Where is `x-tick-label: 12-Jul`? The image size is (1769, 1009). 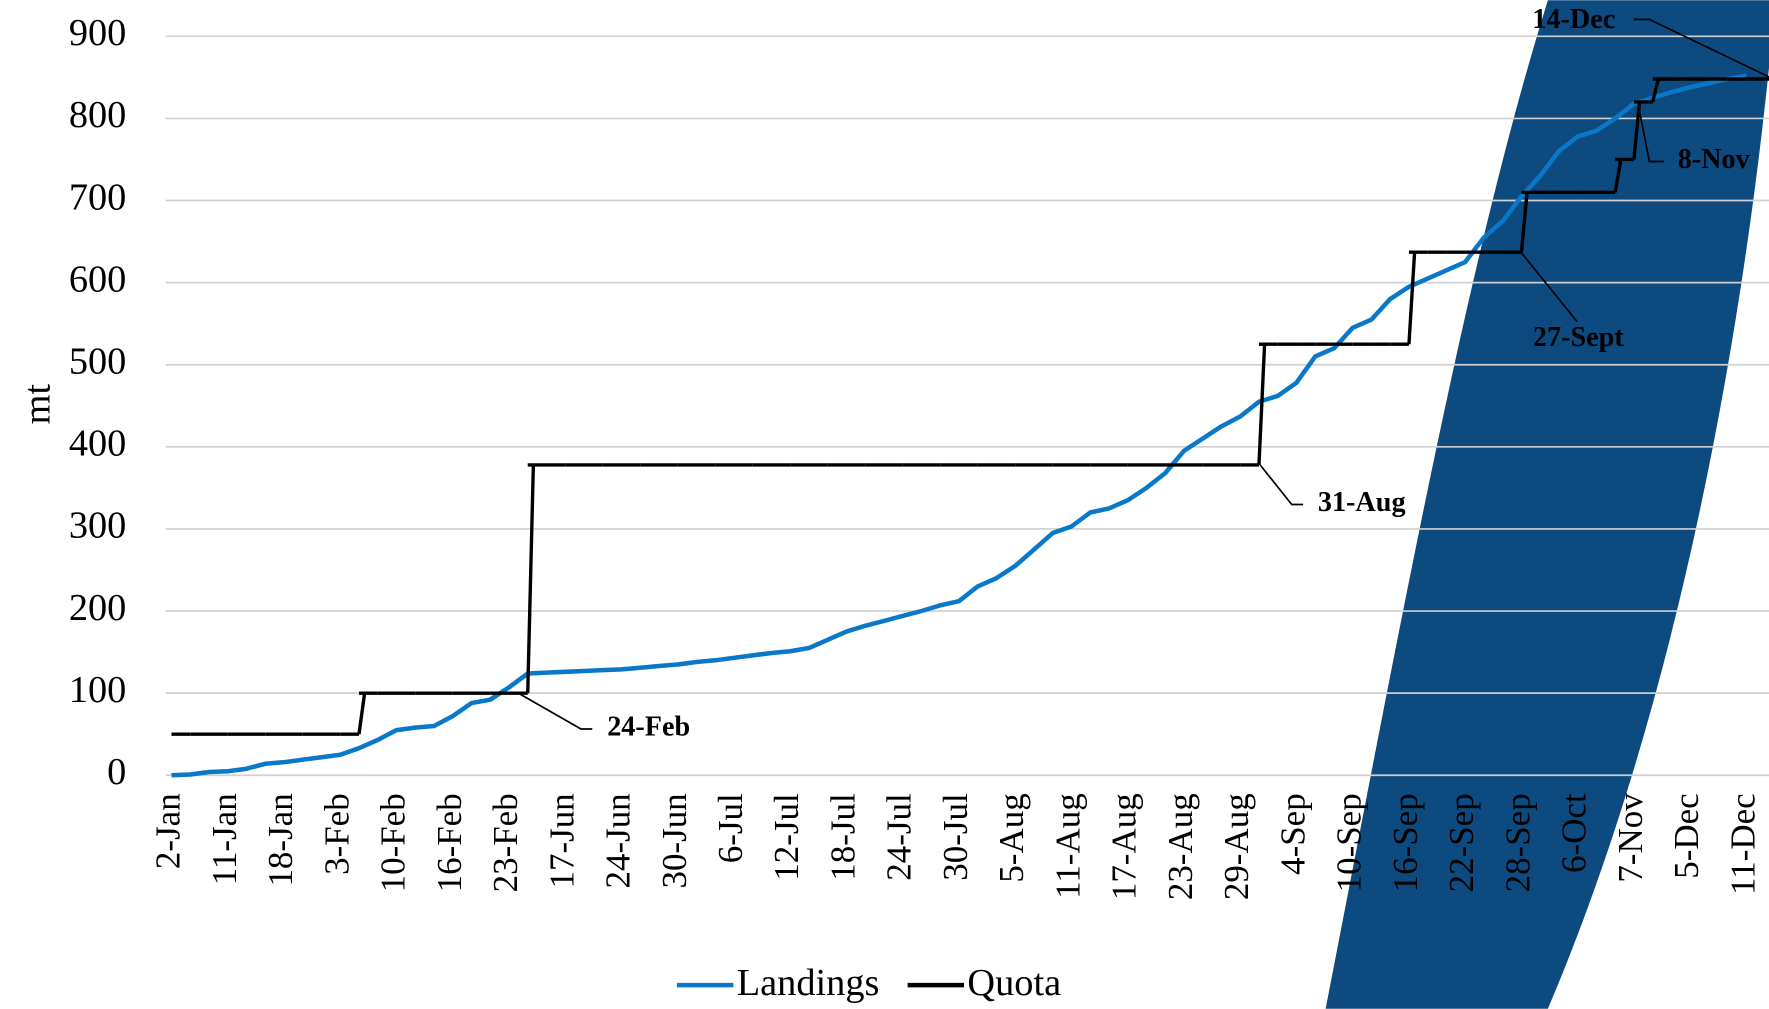
x-tick-label: 12-Jul is located at coordinates (786, 837).